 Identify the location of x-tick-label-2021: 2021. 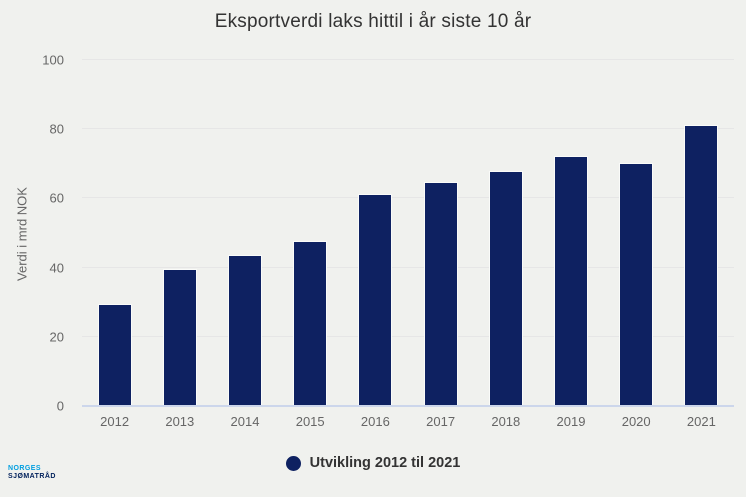
(701, 421).